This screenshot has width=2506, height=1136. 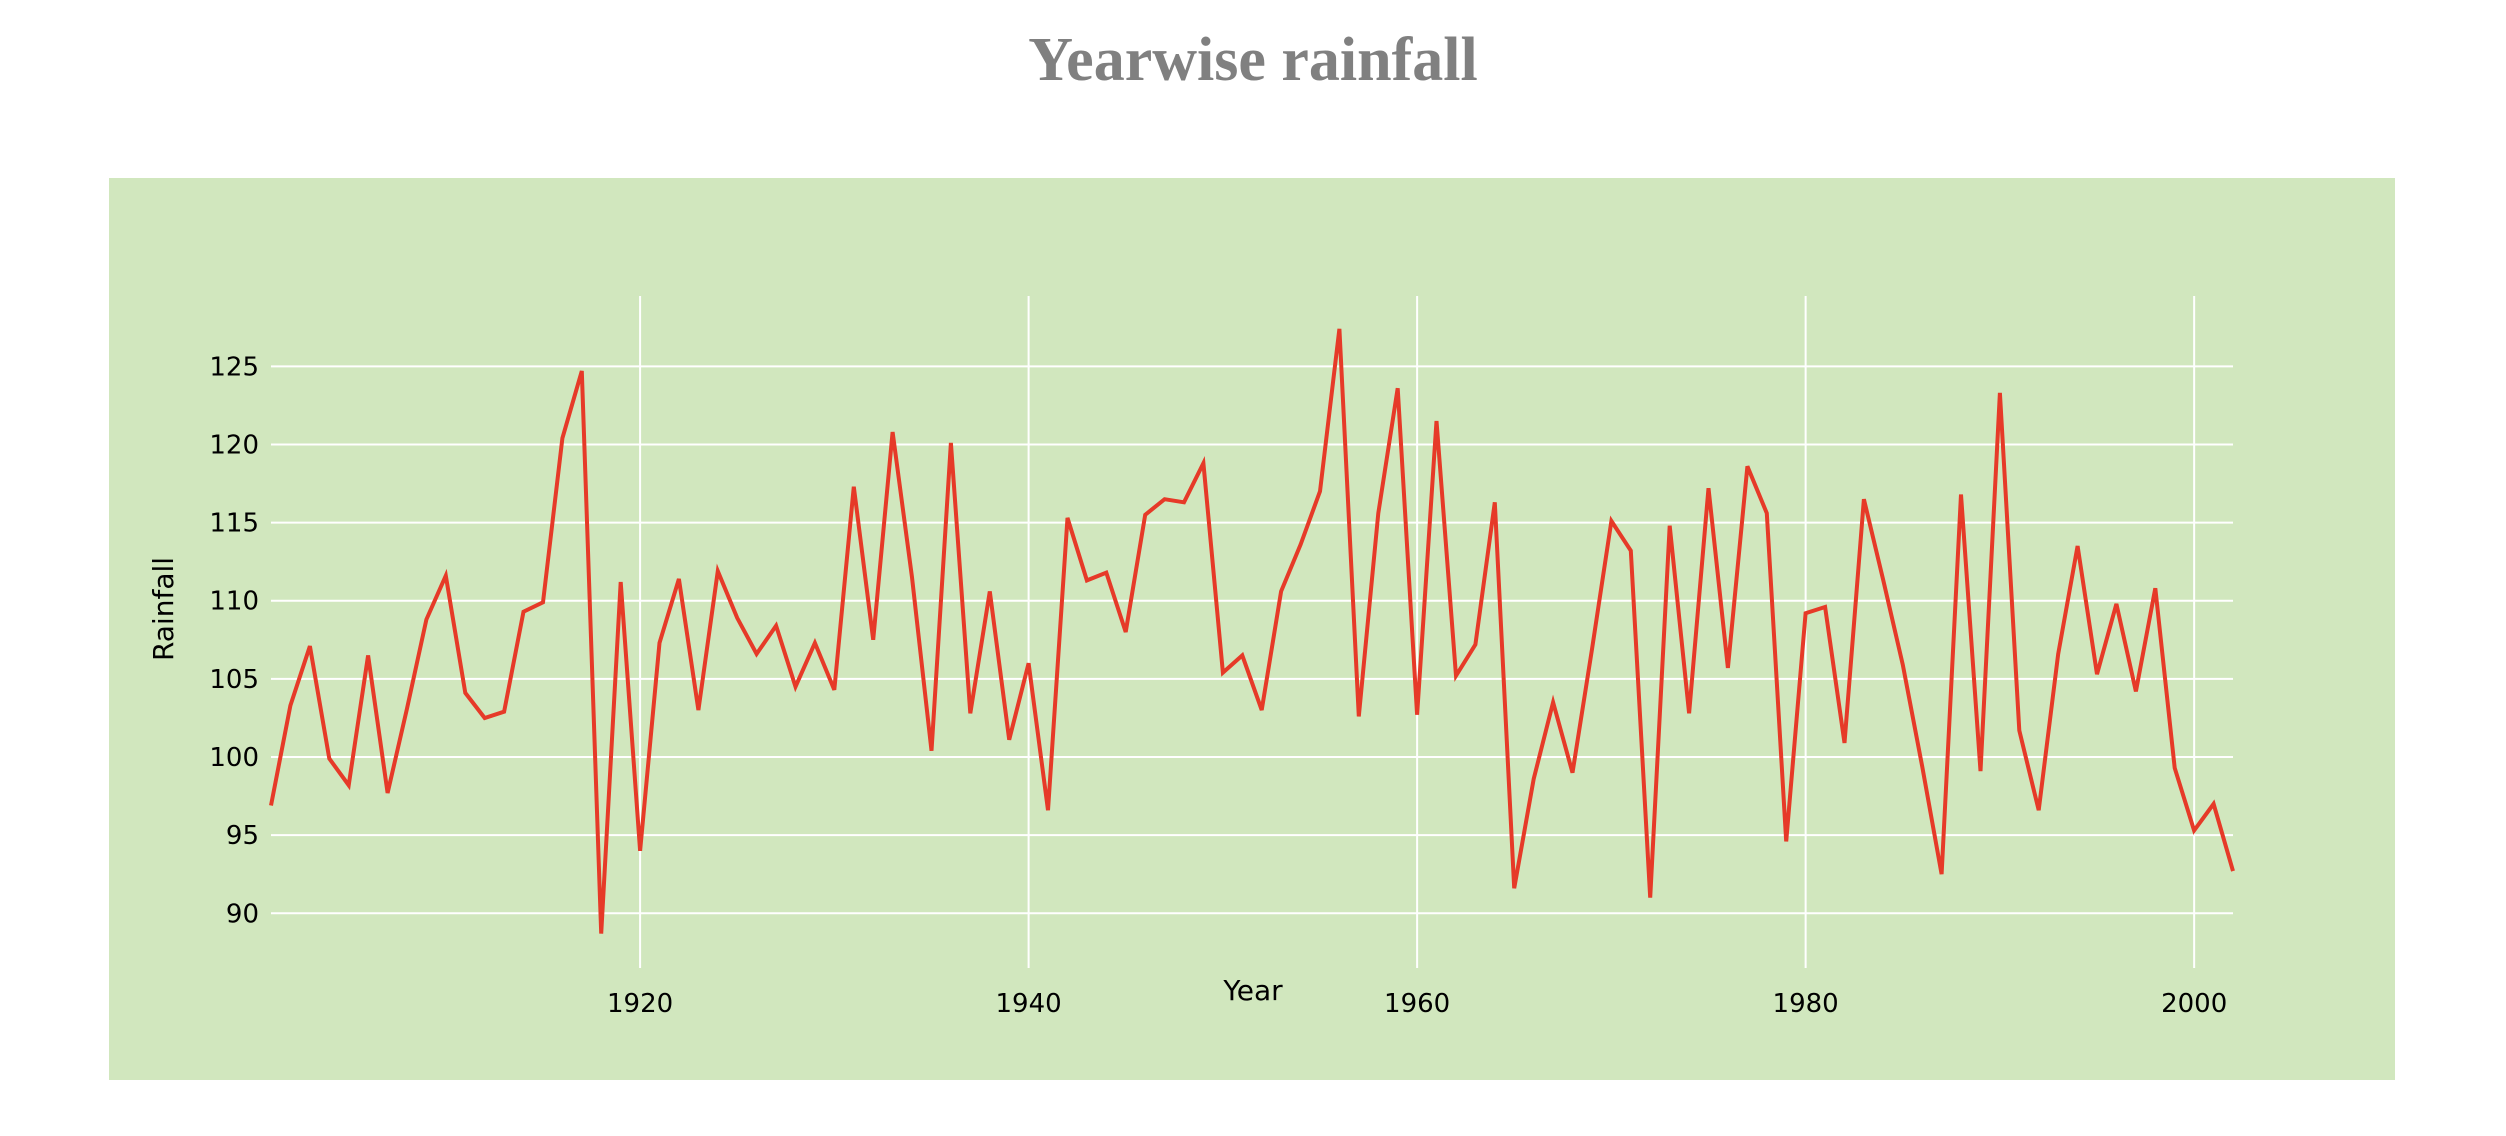 I want to click on x-axis-label: Year, so click(x=1252, y=990).